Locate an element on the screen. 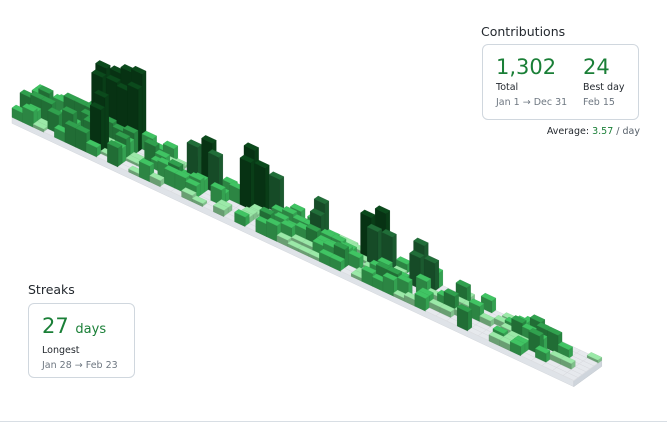 This screenshot has width=667, height=424. streaks-title: Streaks is located at coordinates (51, 289).